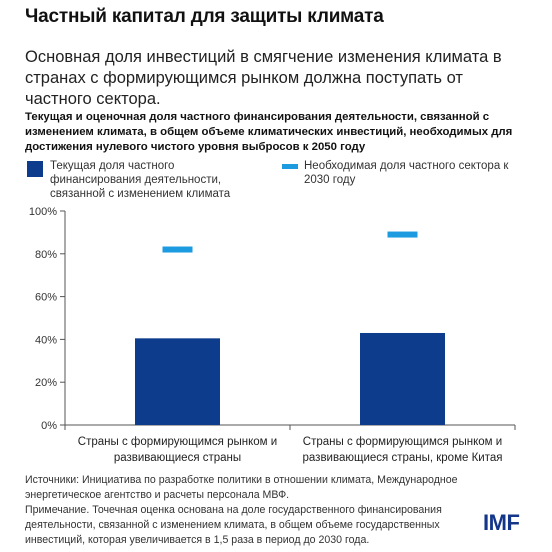 The height and width of the screenshot is (552, 552). I want to click on y-tick-label: 100%, so click(43, 212).